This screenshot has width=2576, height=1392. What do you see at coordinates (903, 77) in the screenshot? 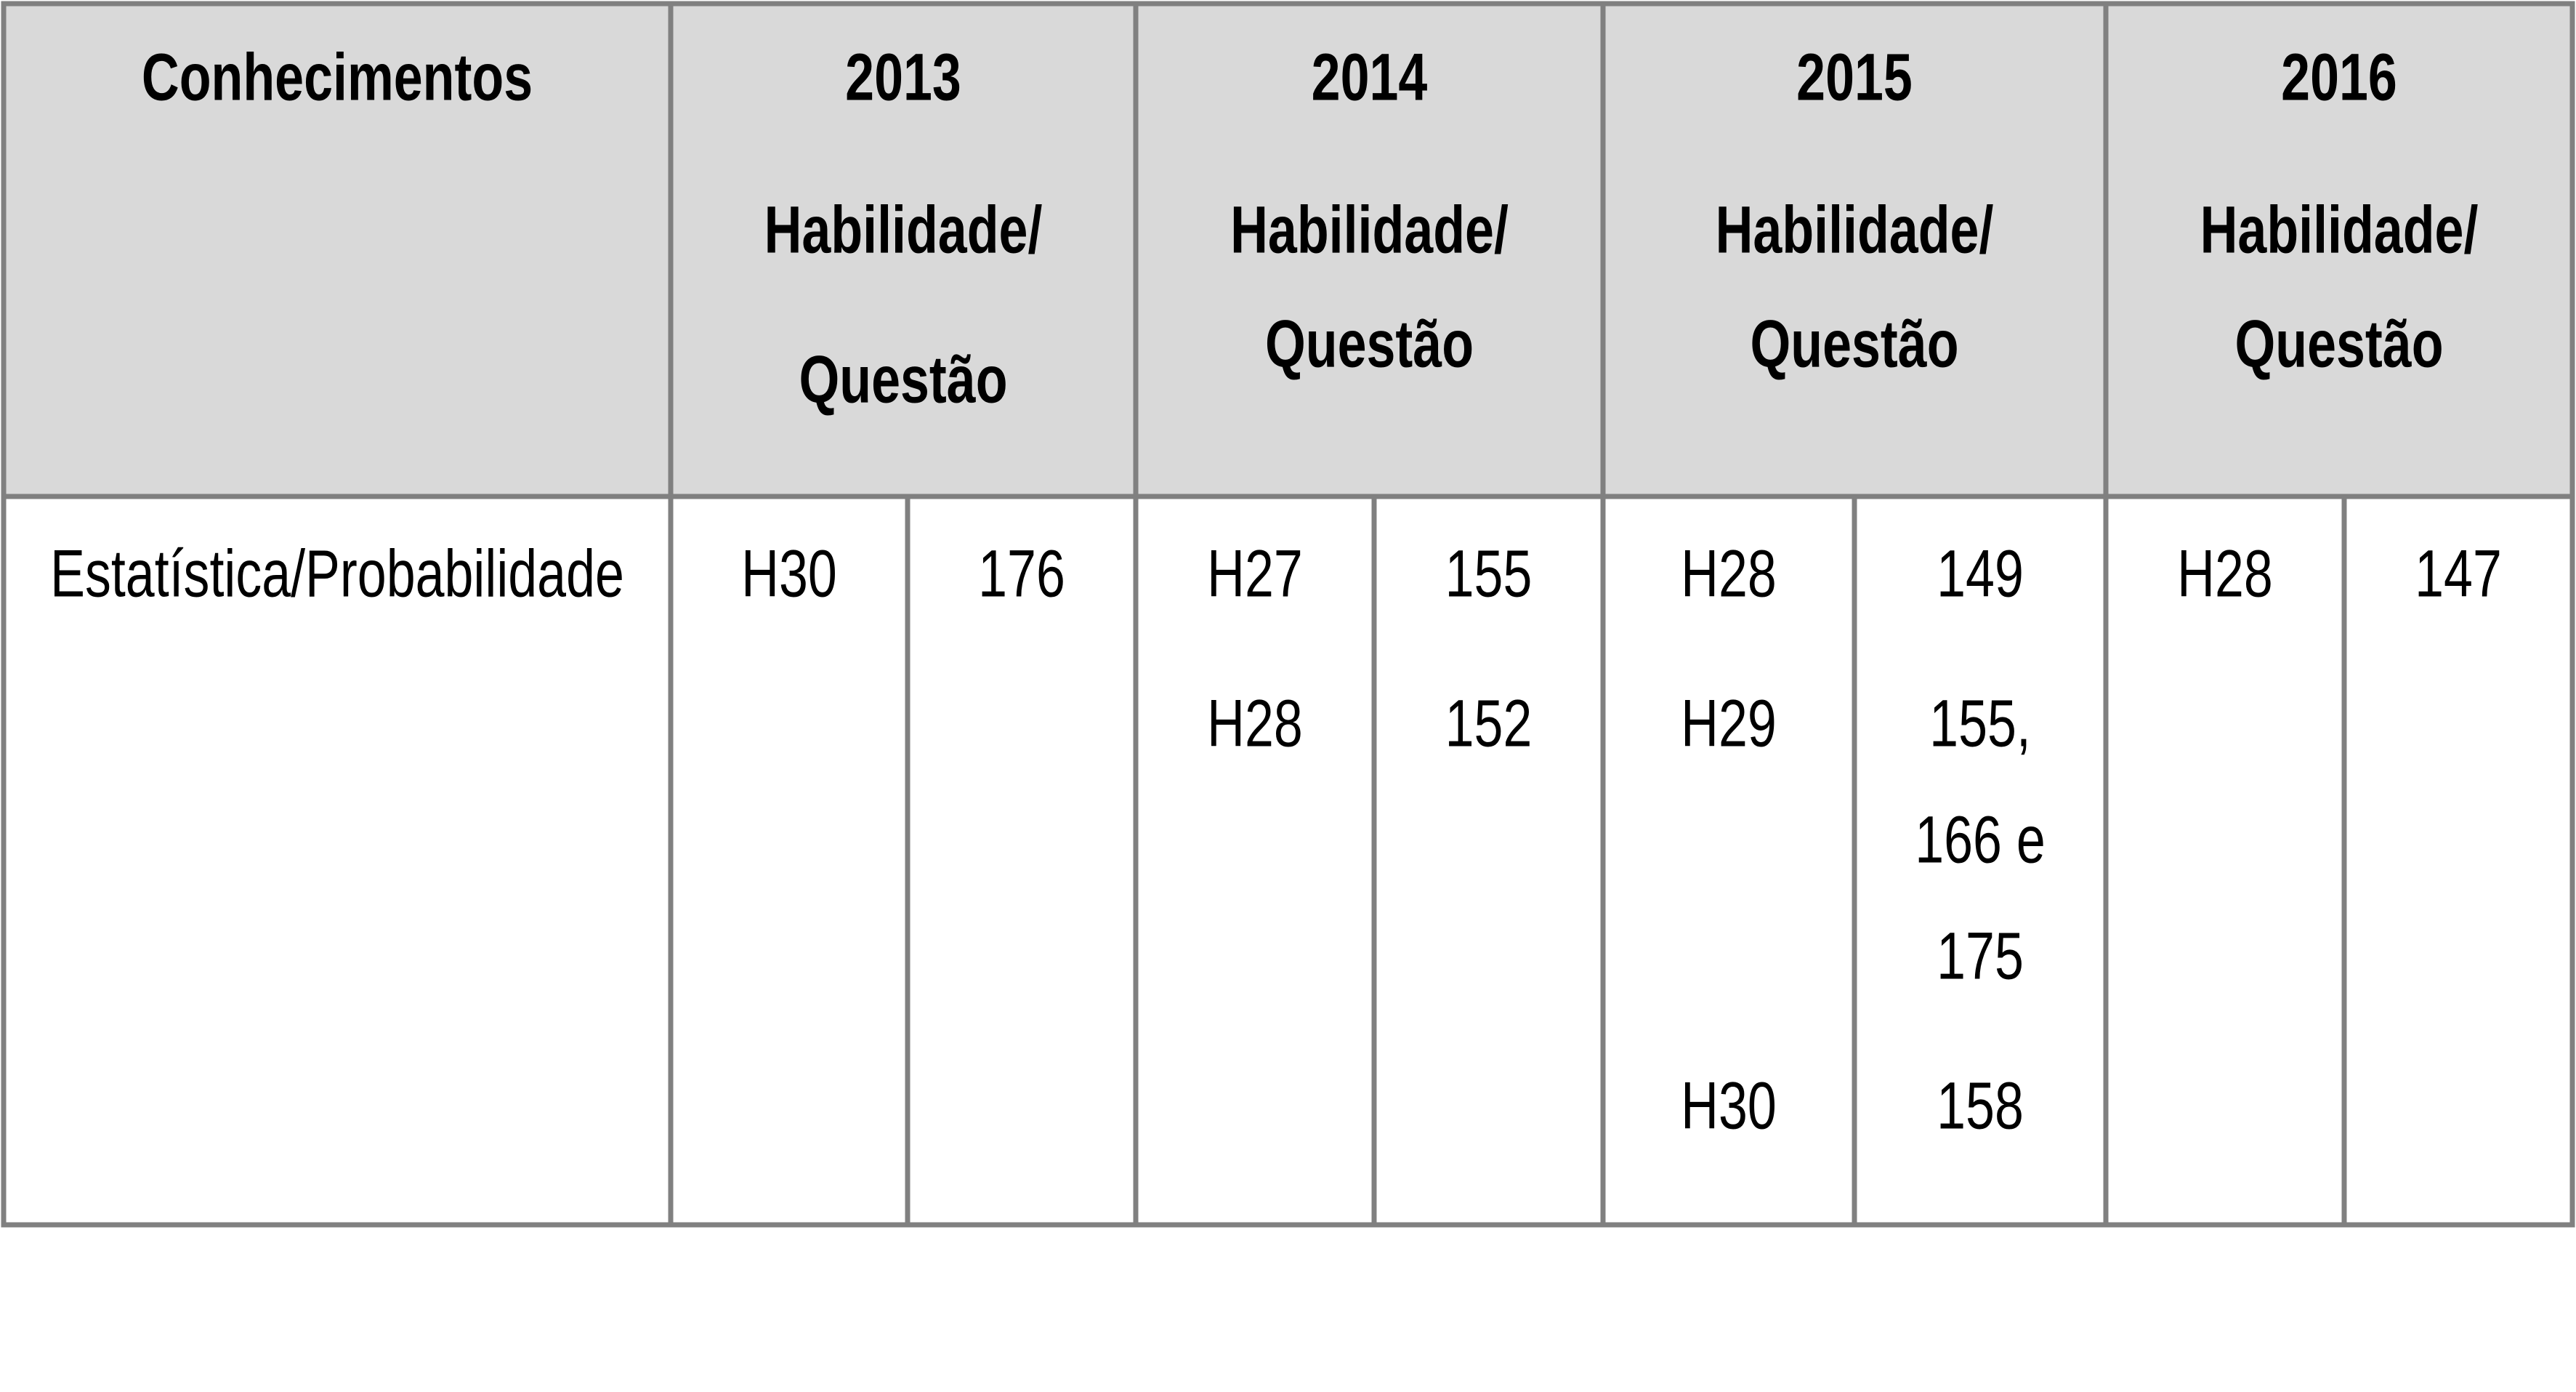
I see `header-year: 2013` at bounding box center [903, 77].